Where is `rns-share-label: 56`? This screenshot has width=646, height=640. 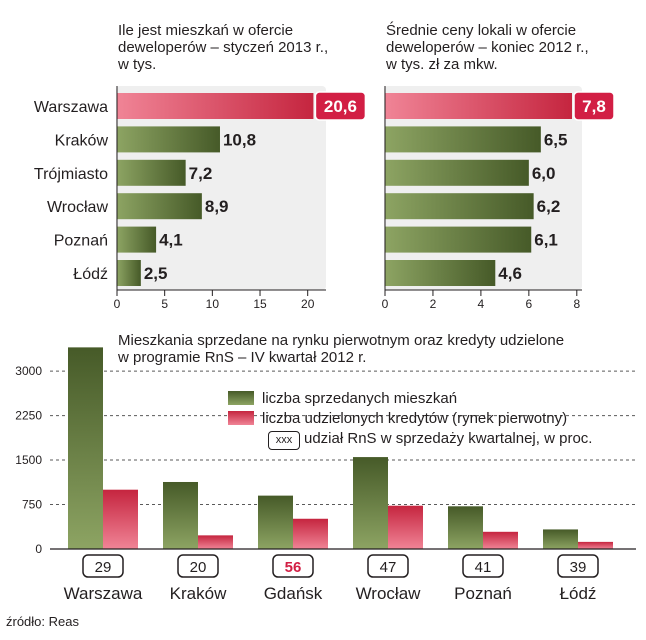 rns-share-label: 56 is located at coordinates (293, 567).